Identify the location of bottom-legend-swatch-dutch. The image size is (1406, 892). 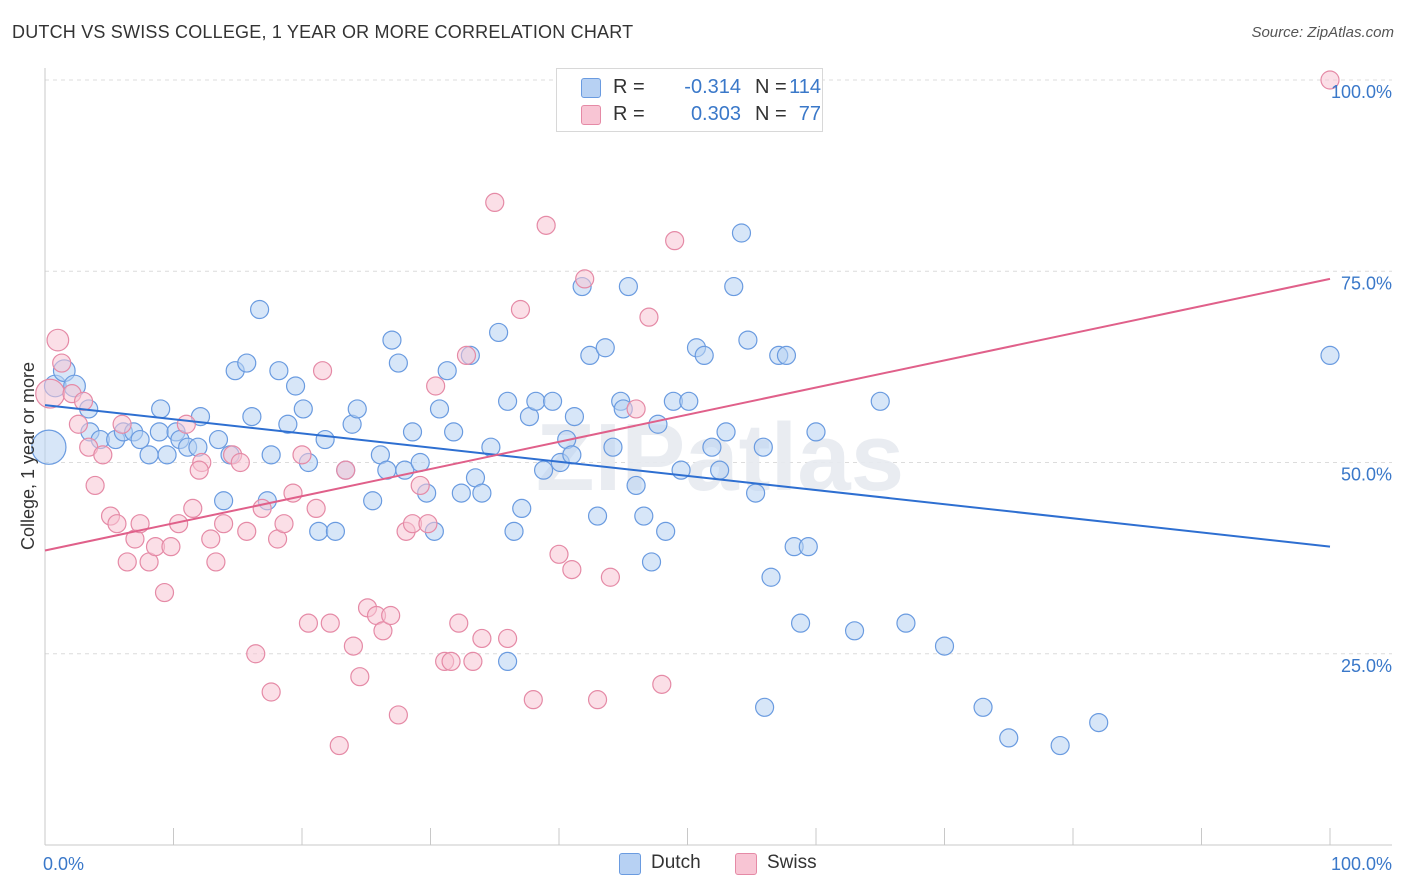
(630, 864).